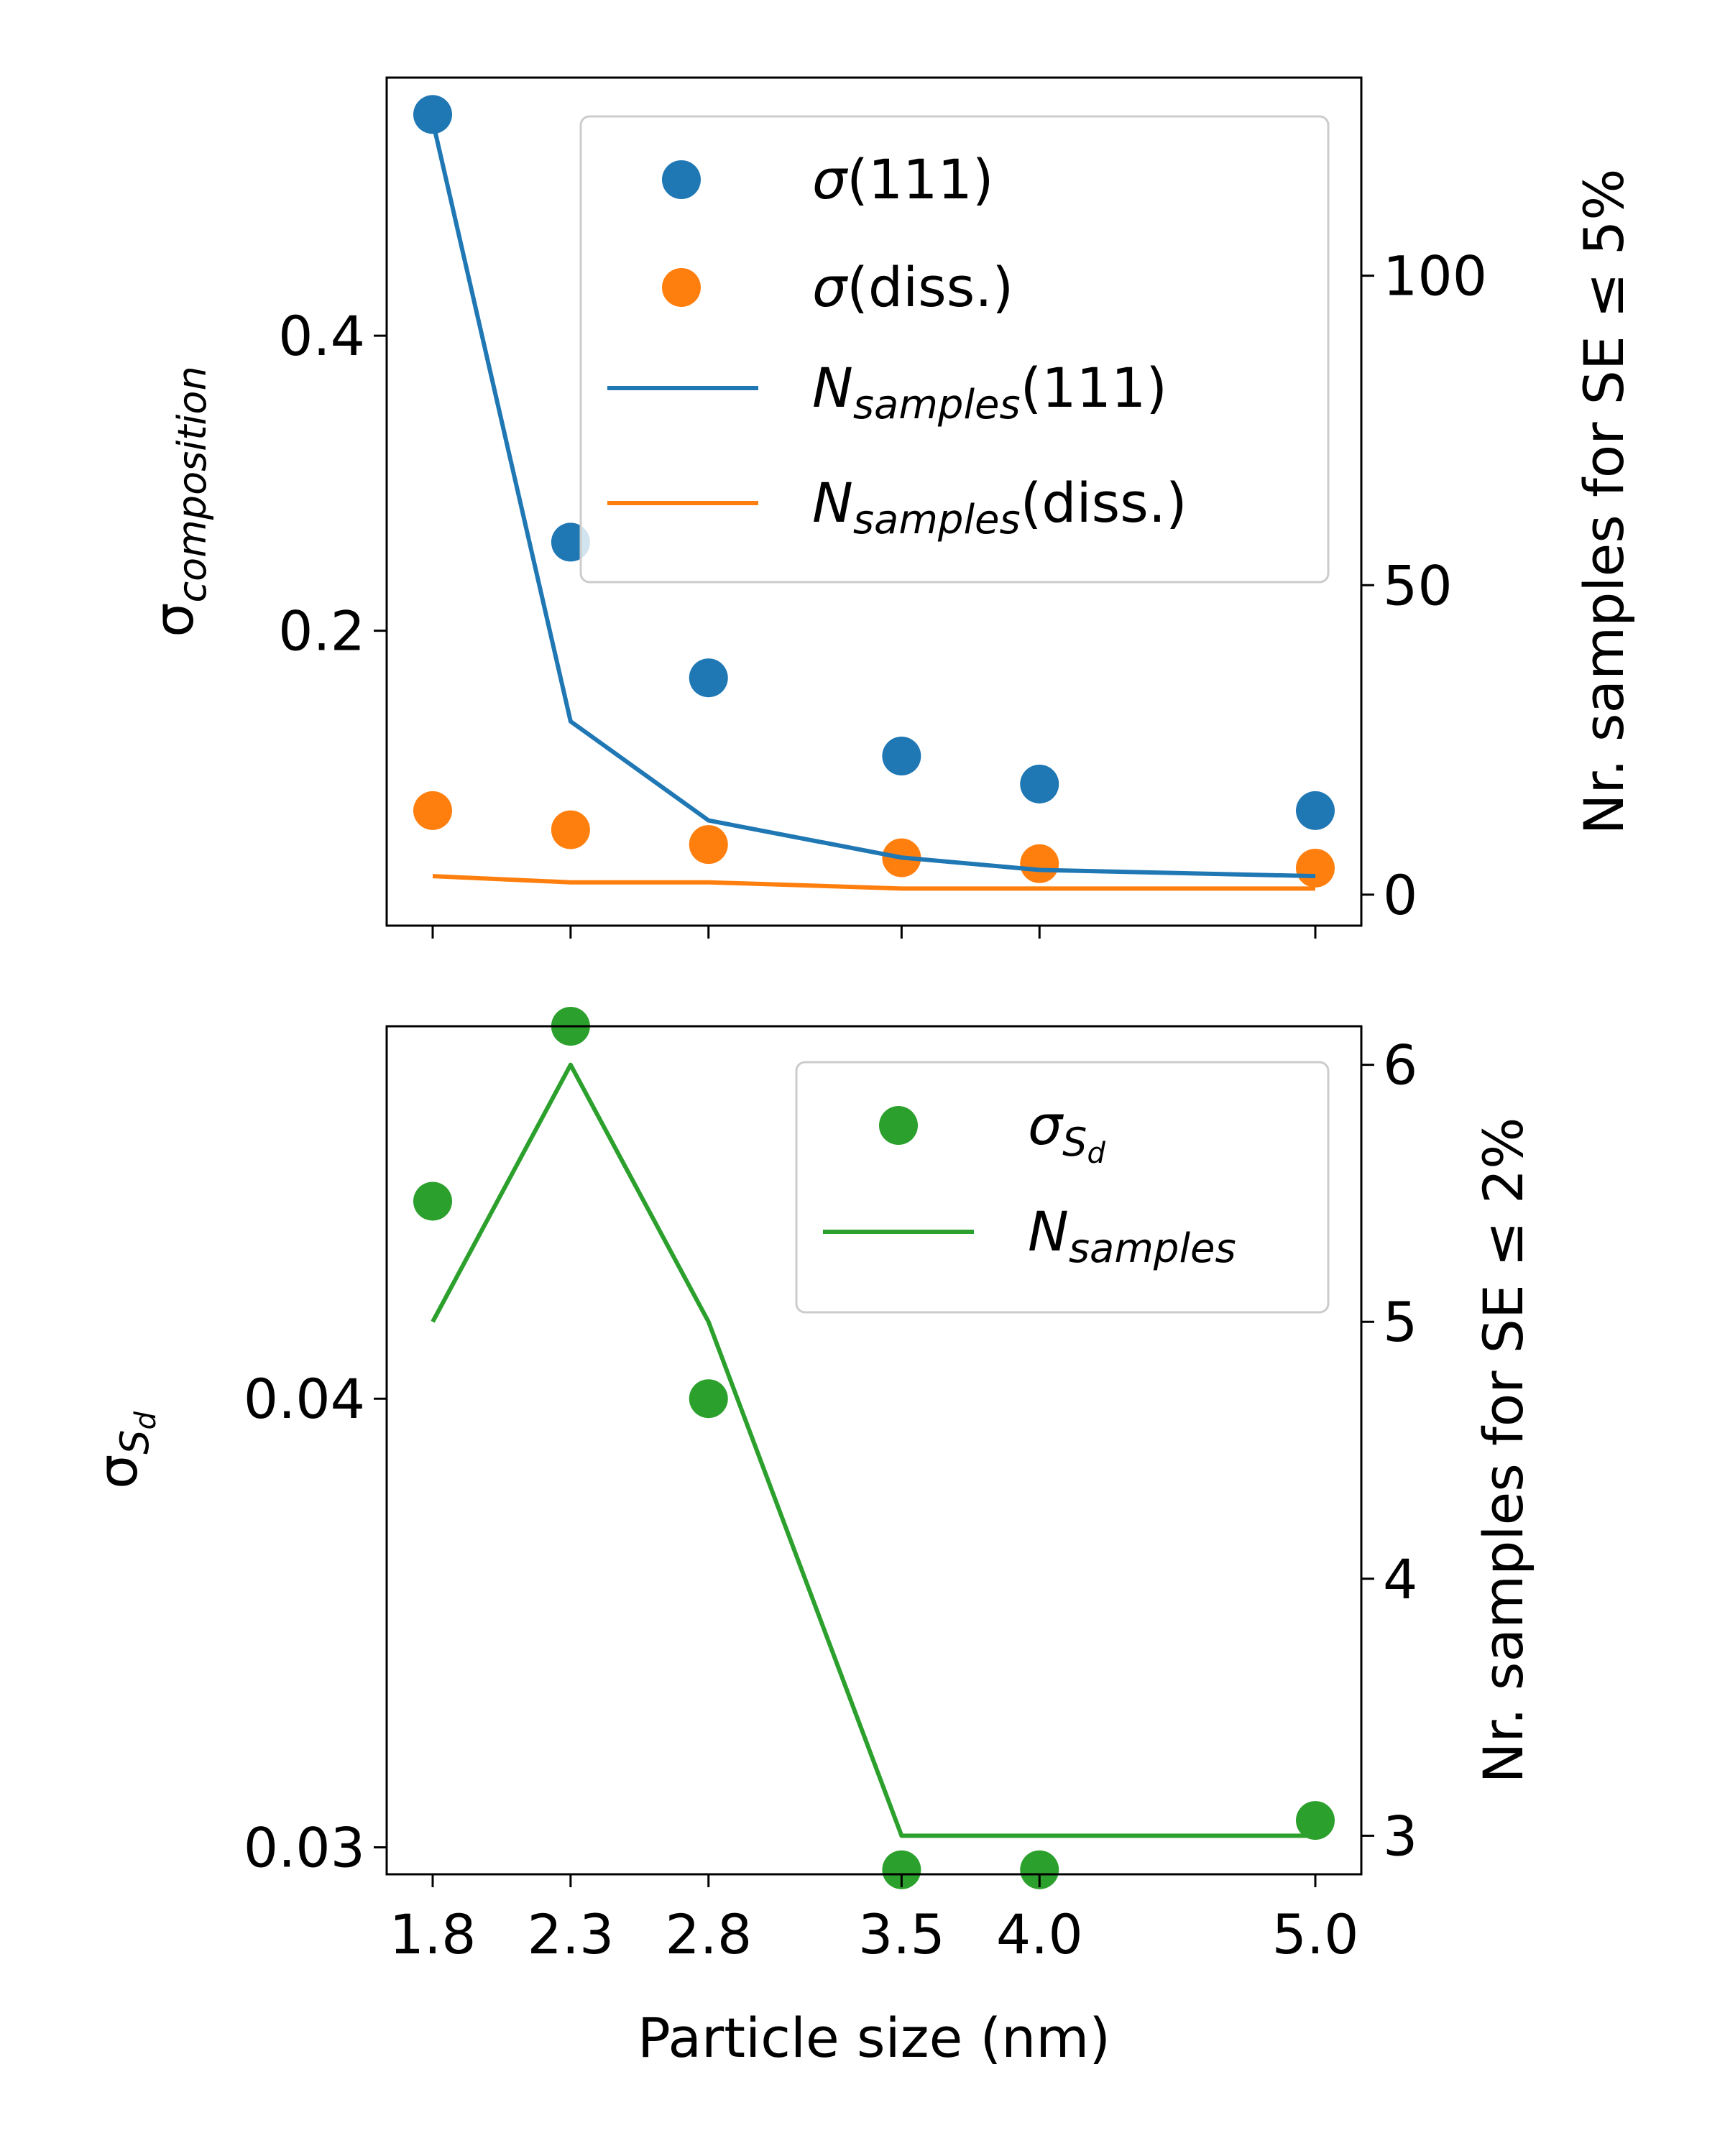  I want to click on bottom-x-tick-label: 4.0, so click(1039, 1934).